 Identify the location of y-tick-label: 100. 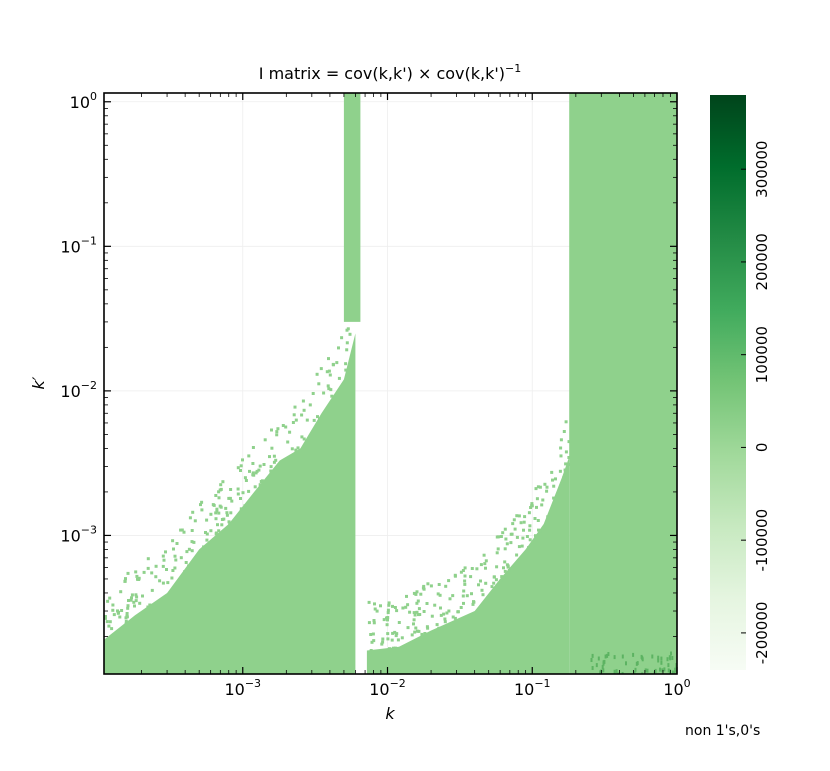
(83, 101).